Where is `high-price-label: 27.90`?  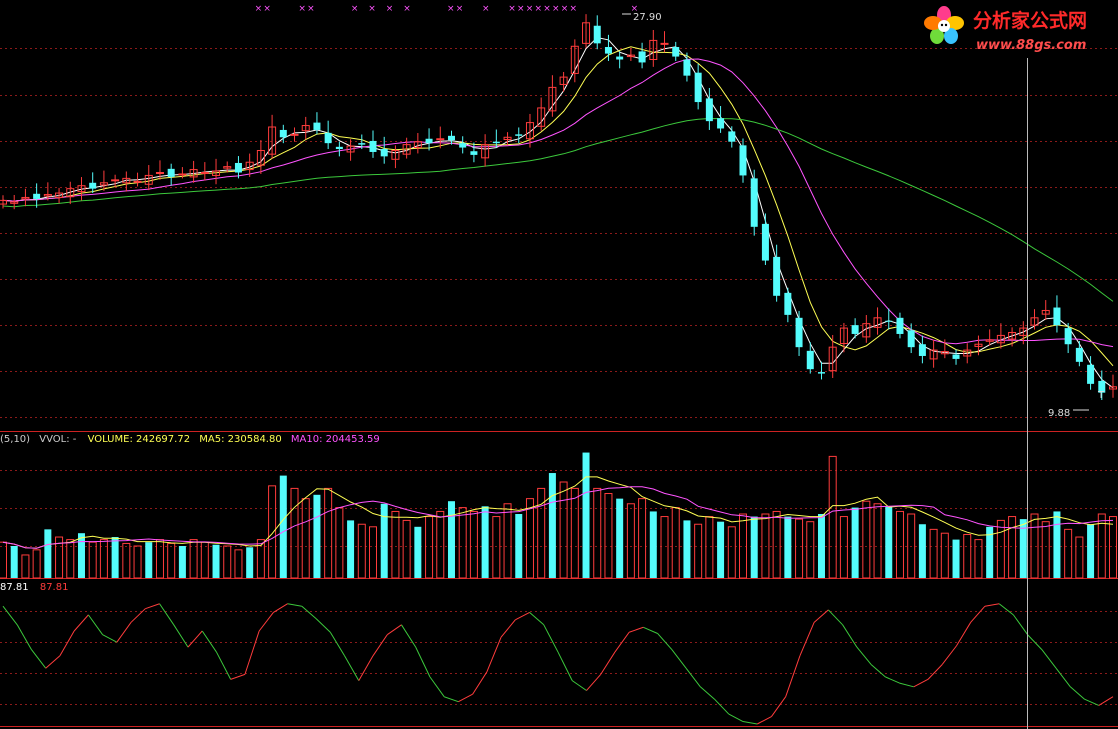
high-price-label: 27.90 is located at coordinates (647, 17).